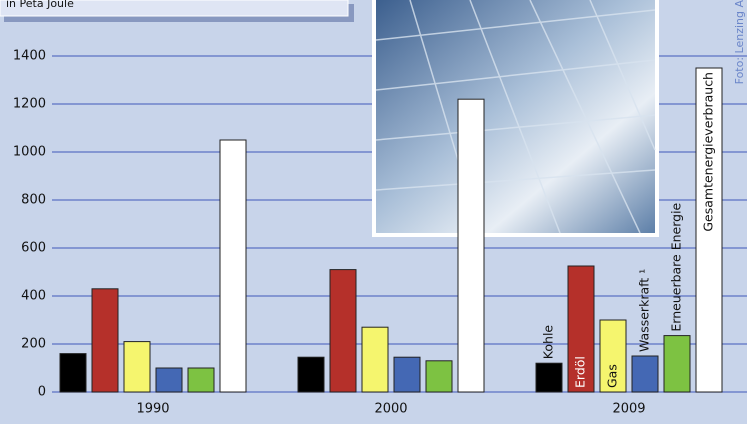 The width and height of the screenshot is (747, 424). I want to click on subtitle: in Peta Joule, so click(40, 5).